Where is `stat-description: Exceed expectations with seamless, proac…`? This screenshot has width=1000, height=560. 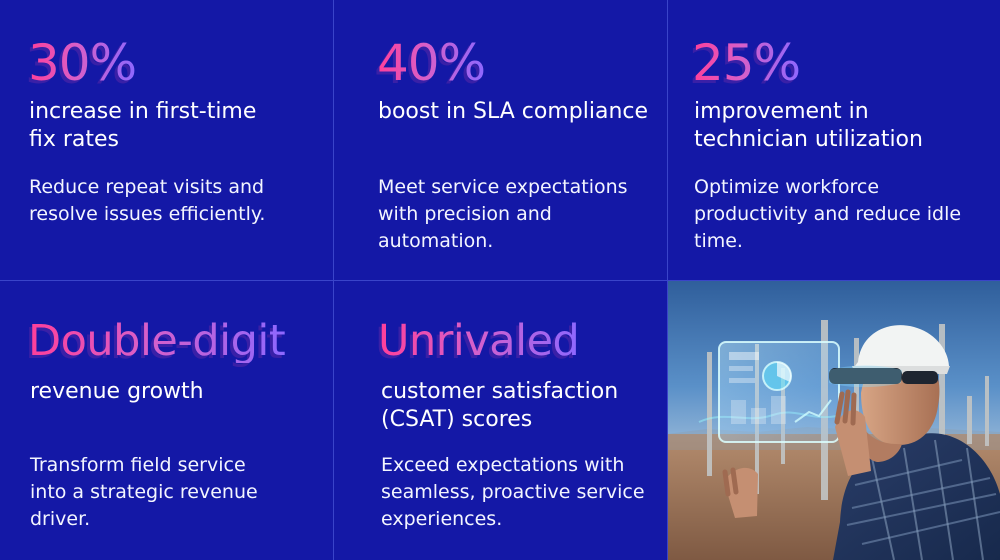
stat-description: Exceed expectations with seamless, proac… is located at coordinates (513, 492).